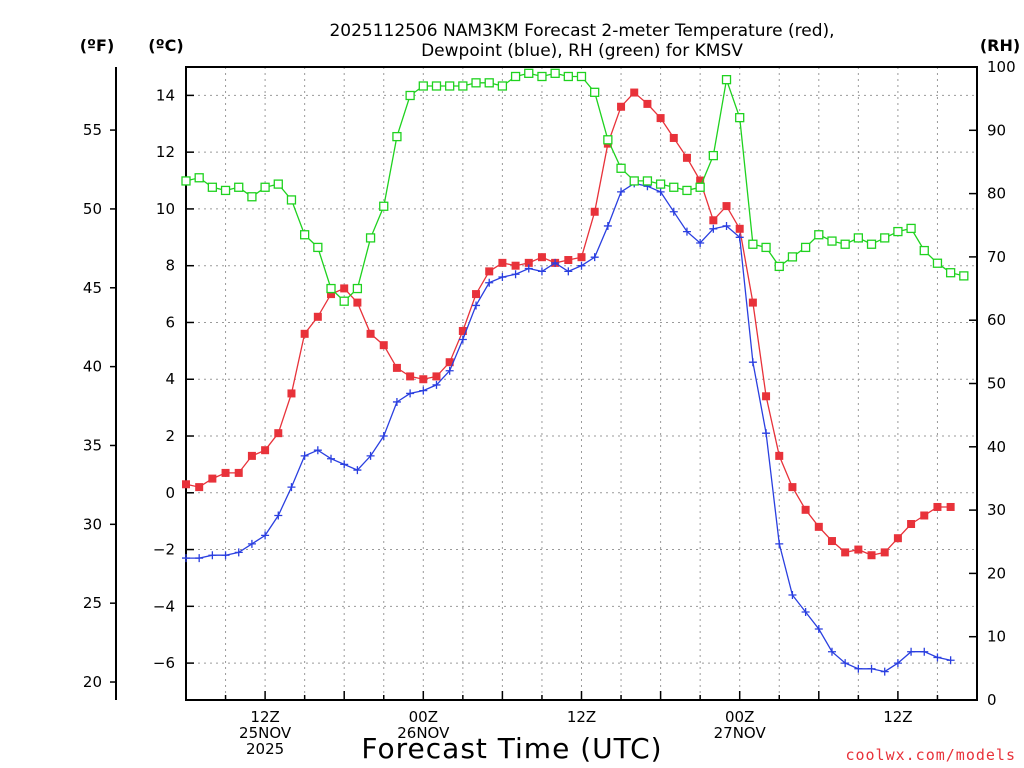 This screenshot has height=768, width=1024. Describe the element at coordinates (165, 209) in the screenshot. I see `celsius-tick-label: 10` at that location.